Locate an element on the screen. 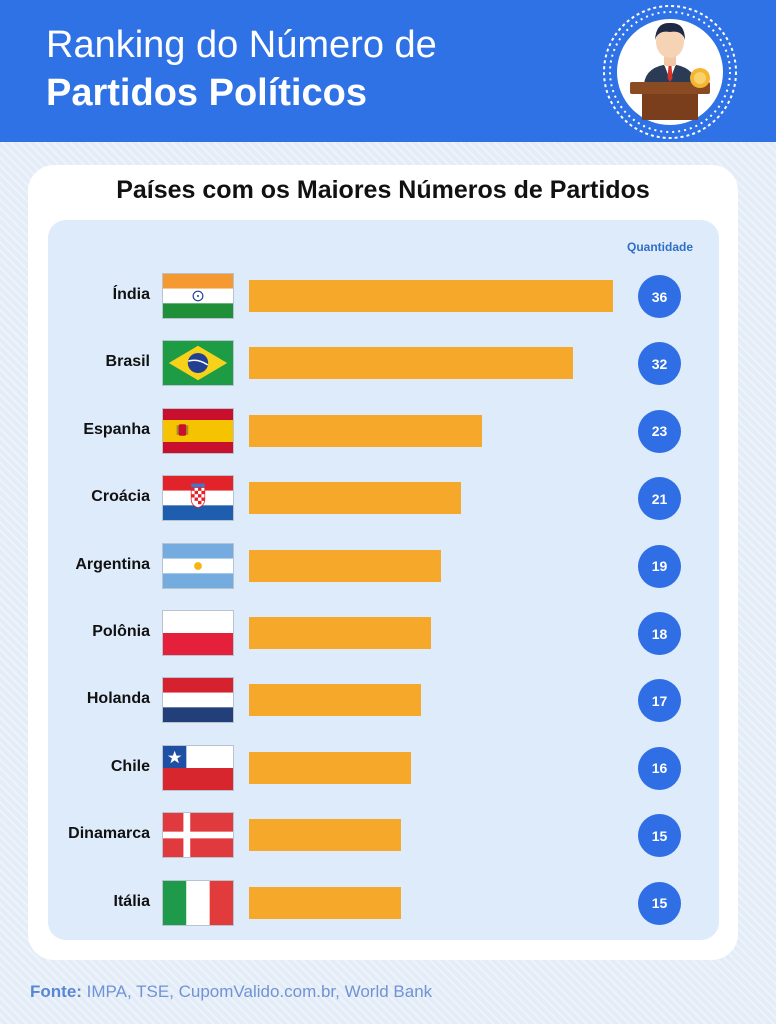 The width and height of the screenshot is (776, 1024). value-label: 36 is located at coordinates (659, 296).